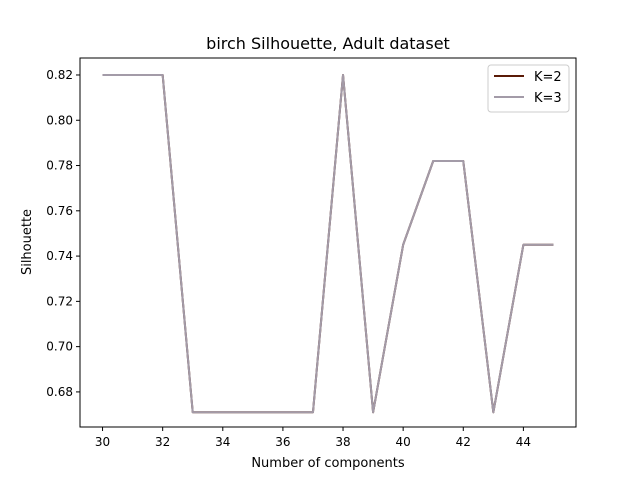 The image size is (640, 480). Describe the element at coordinates (59, 120) in the screenshot. I see `y-tick-label: 0.80` at that location.